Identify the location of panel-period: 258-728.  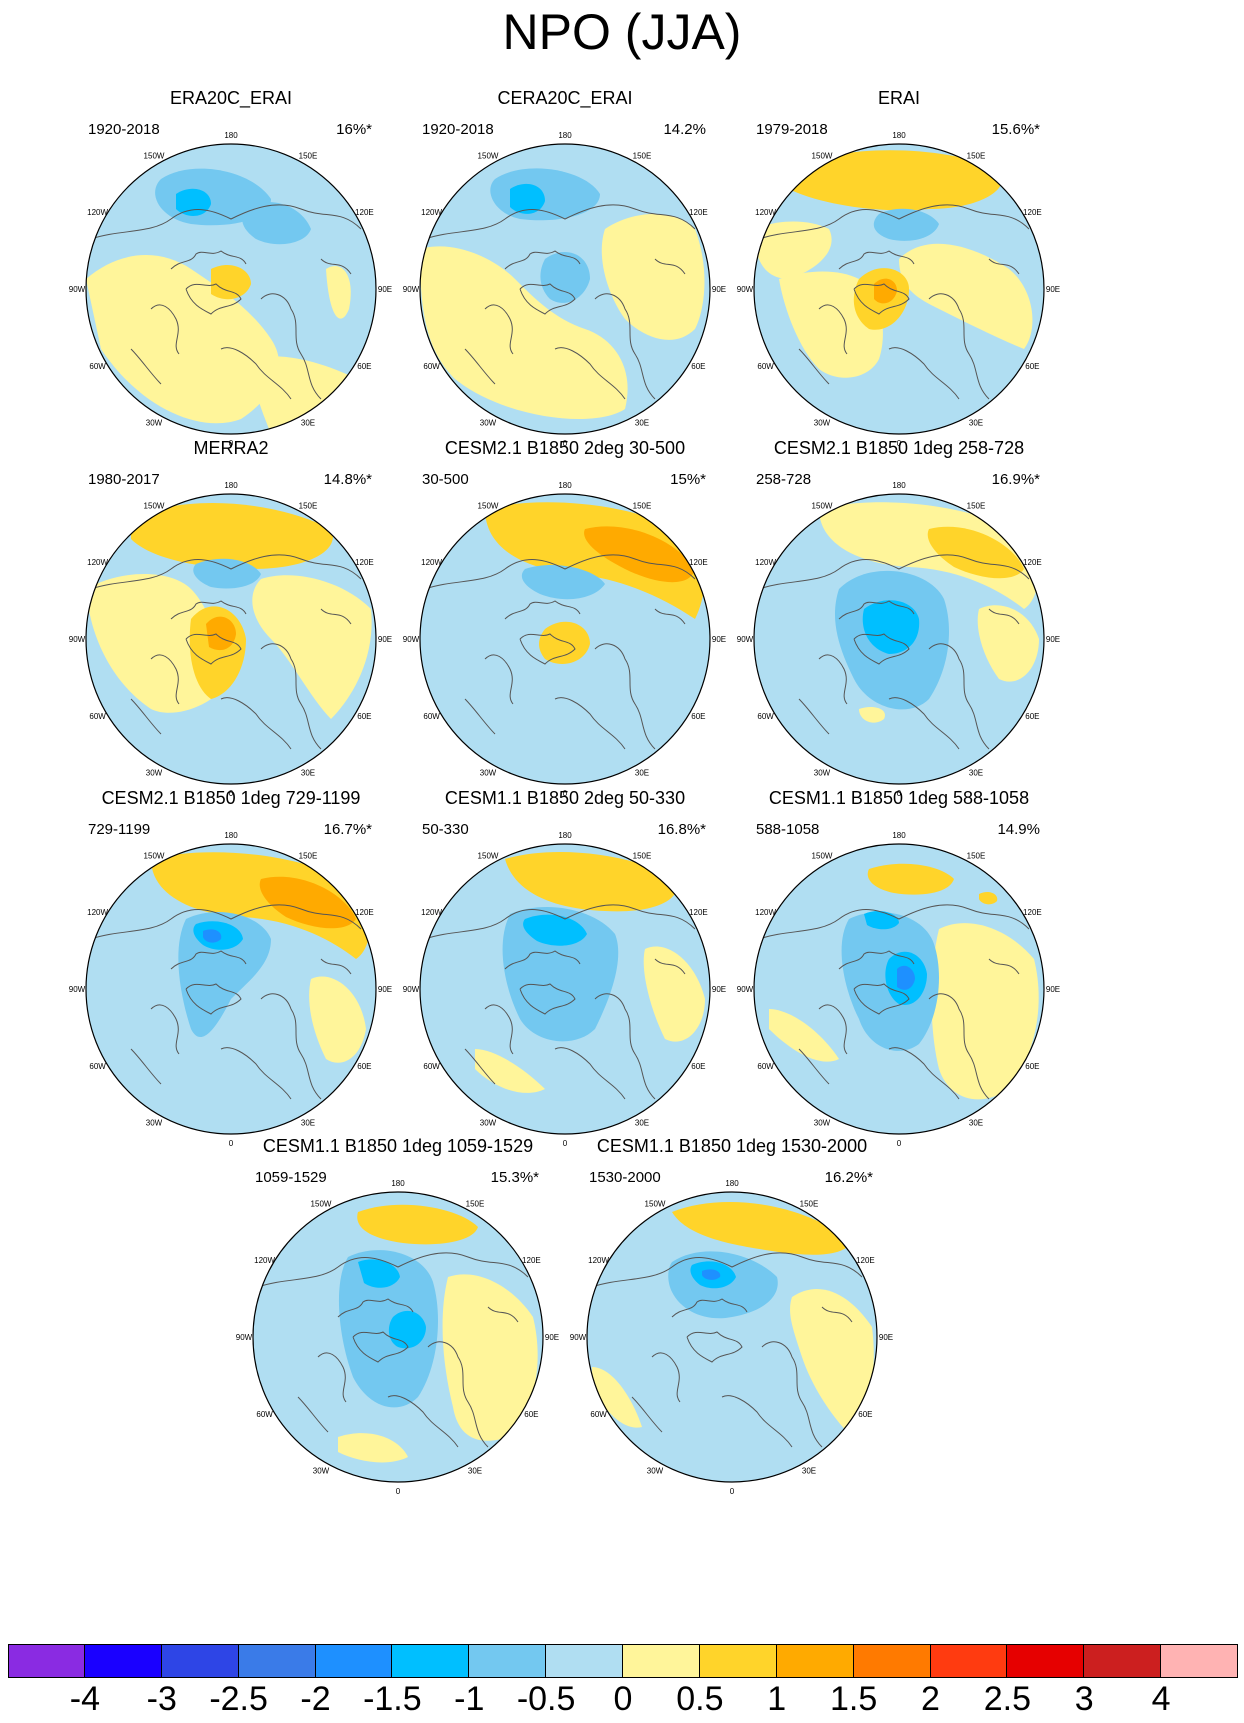
(784, 479).